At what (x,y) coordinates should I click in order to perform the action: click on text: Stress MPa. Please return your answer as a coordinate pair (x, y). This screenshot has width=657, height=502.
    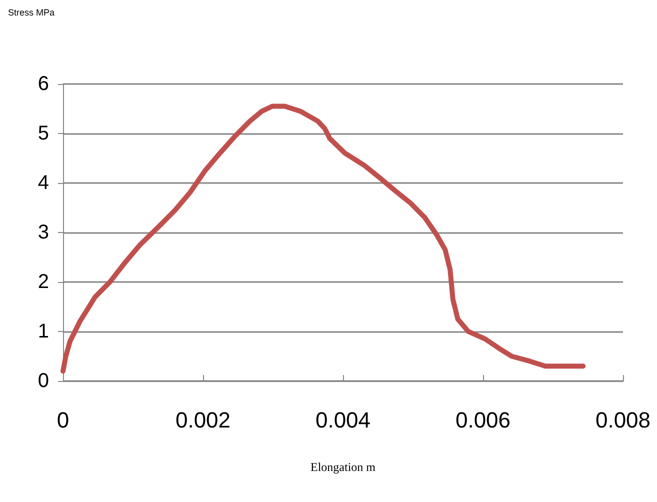
    Looking at the image, I should click on (31, 13).